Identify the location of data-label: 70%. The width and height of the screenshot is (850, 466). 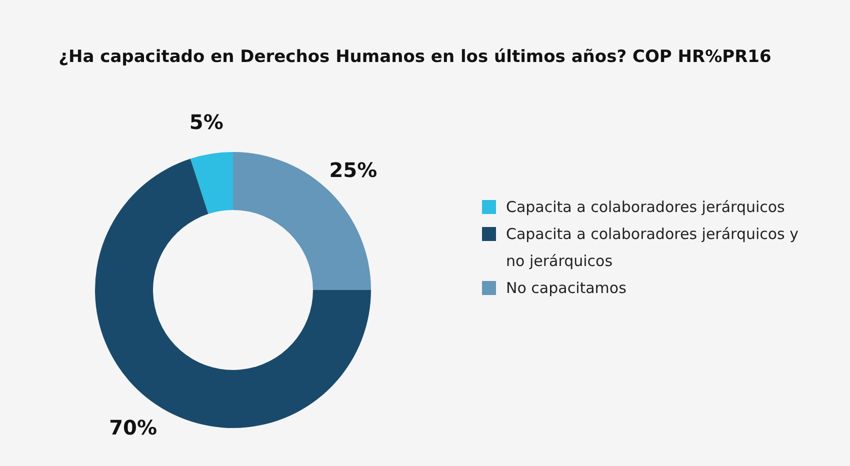
(133, 428).